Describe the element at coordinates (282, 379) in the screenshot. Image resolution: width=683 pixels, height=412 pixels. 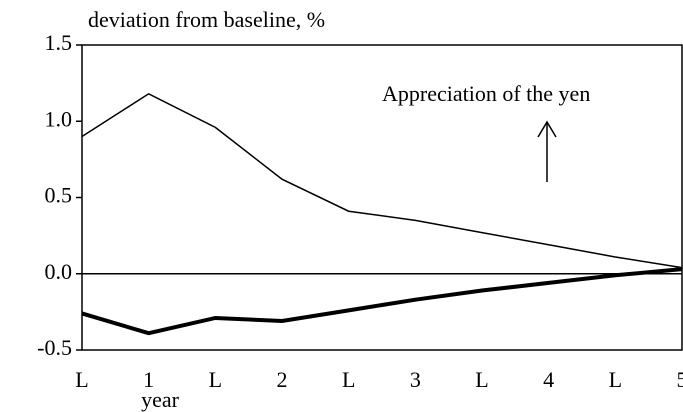
I see `x-tick-label: 2` at that location.